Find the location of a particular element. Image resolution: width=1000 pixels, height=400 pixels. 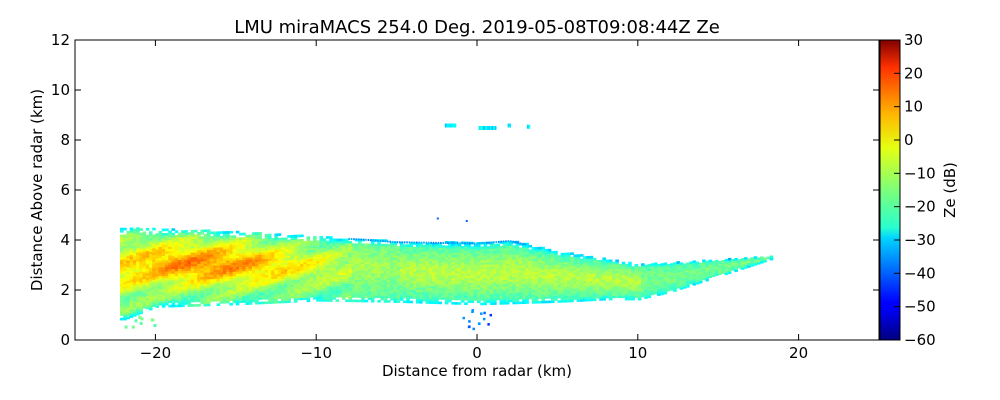

x-tick-label: 20 is located at coordinates (798, 353).